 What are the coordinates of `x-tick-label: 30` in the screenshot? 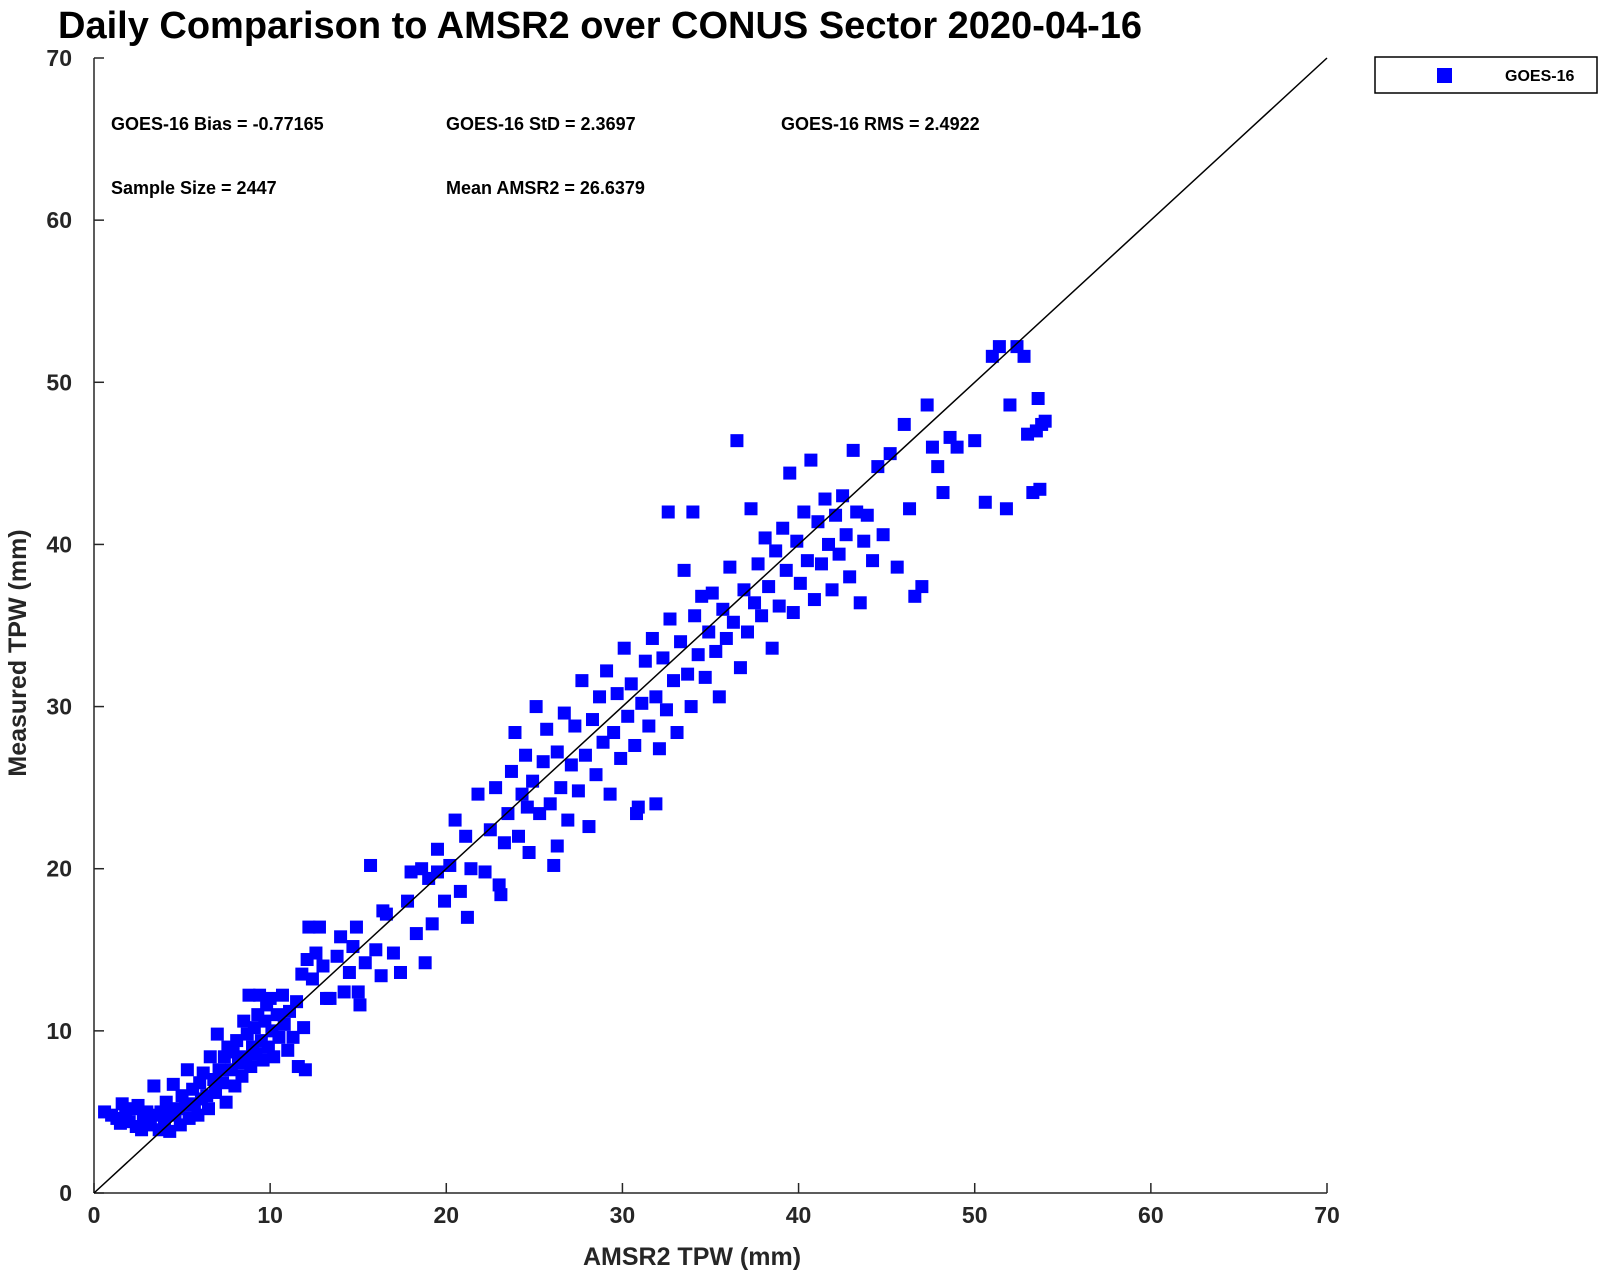 It's located at (623, 1215).